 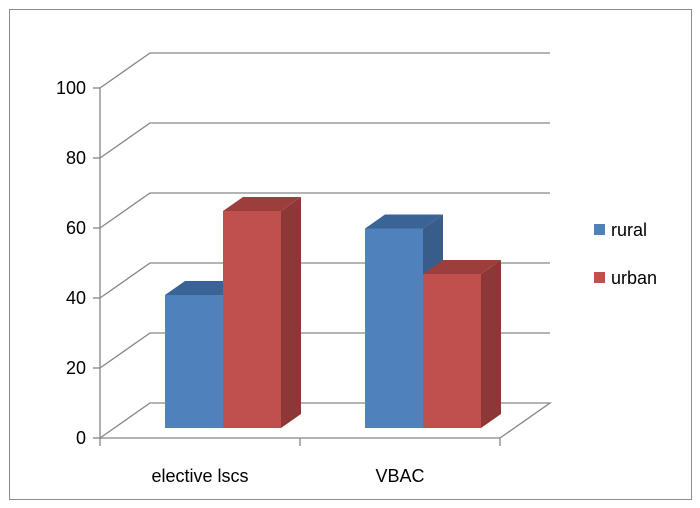 What do you see at coordinates (625, 254) in the screenshot?
I see `legend: rural urban` at bounding box center [625, 254].